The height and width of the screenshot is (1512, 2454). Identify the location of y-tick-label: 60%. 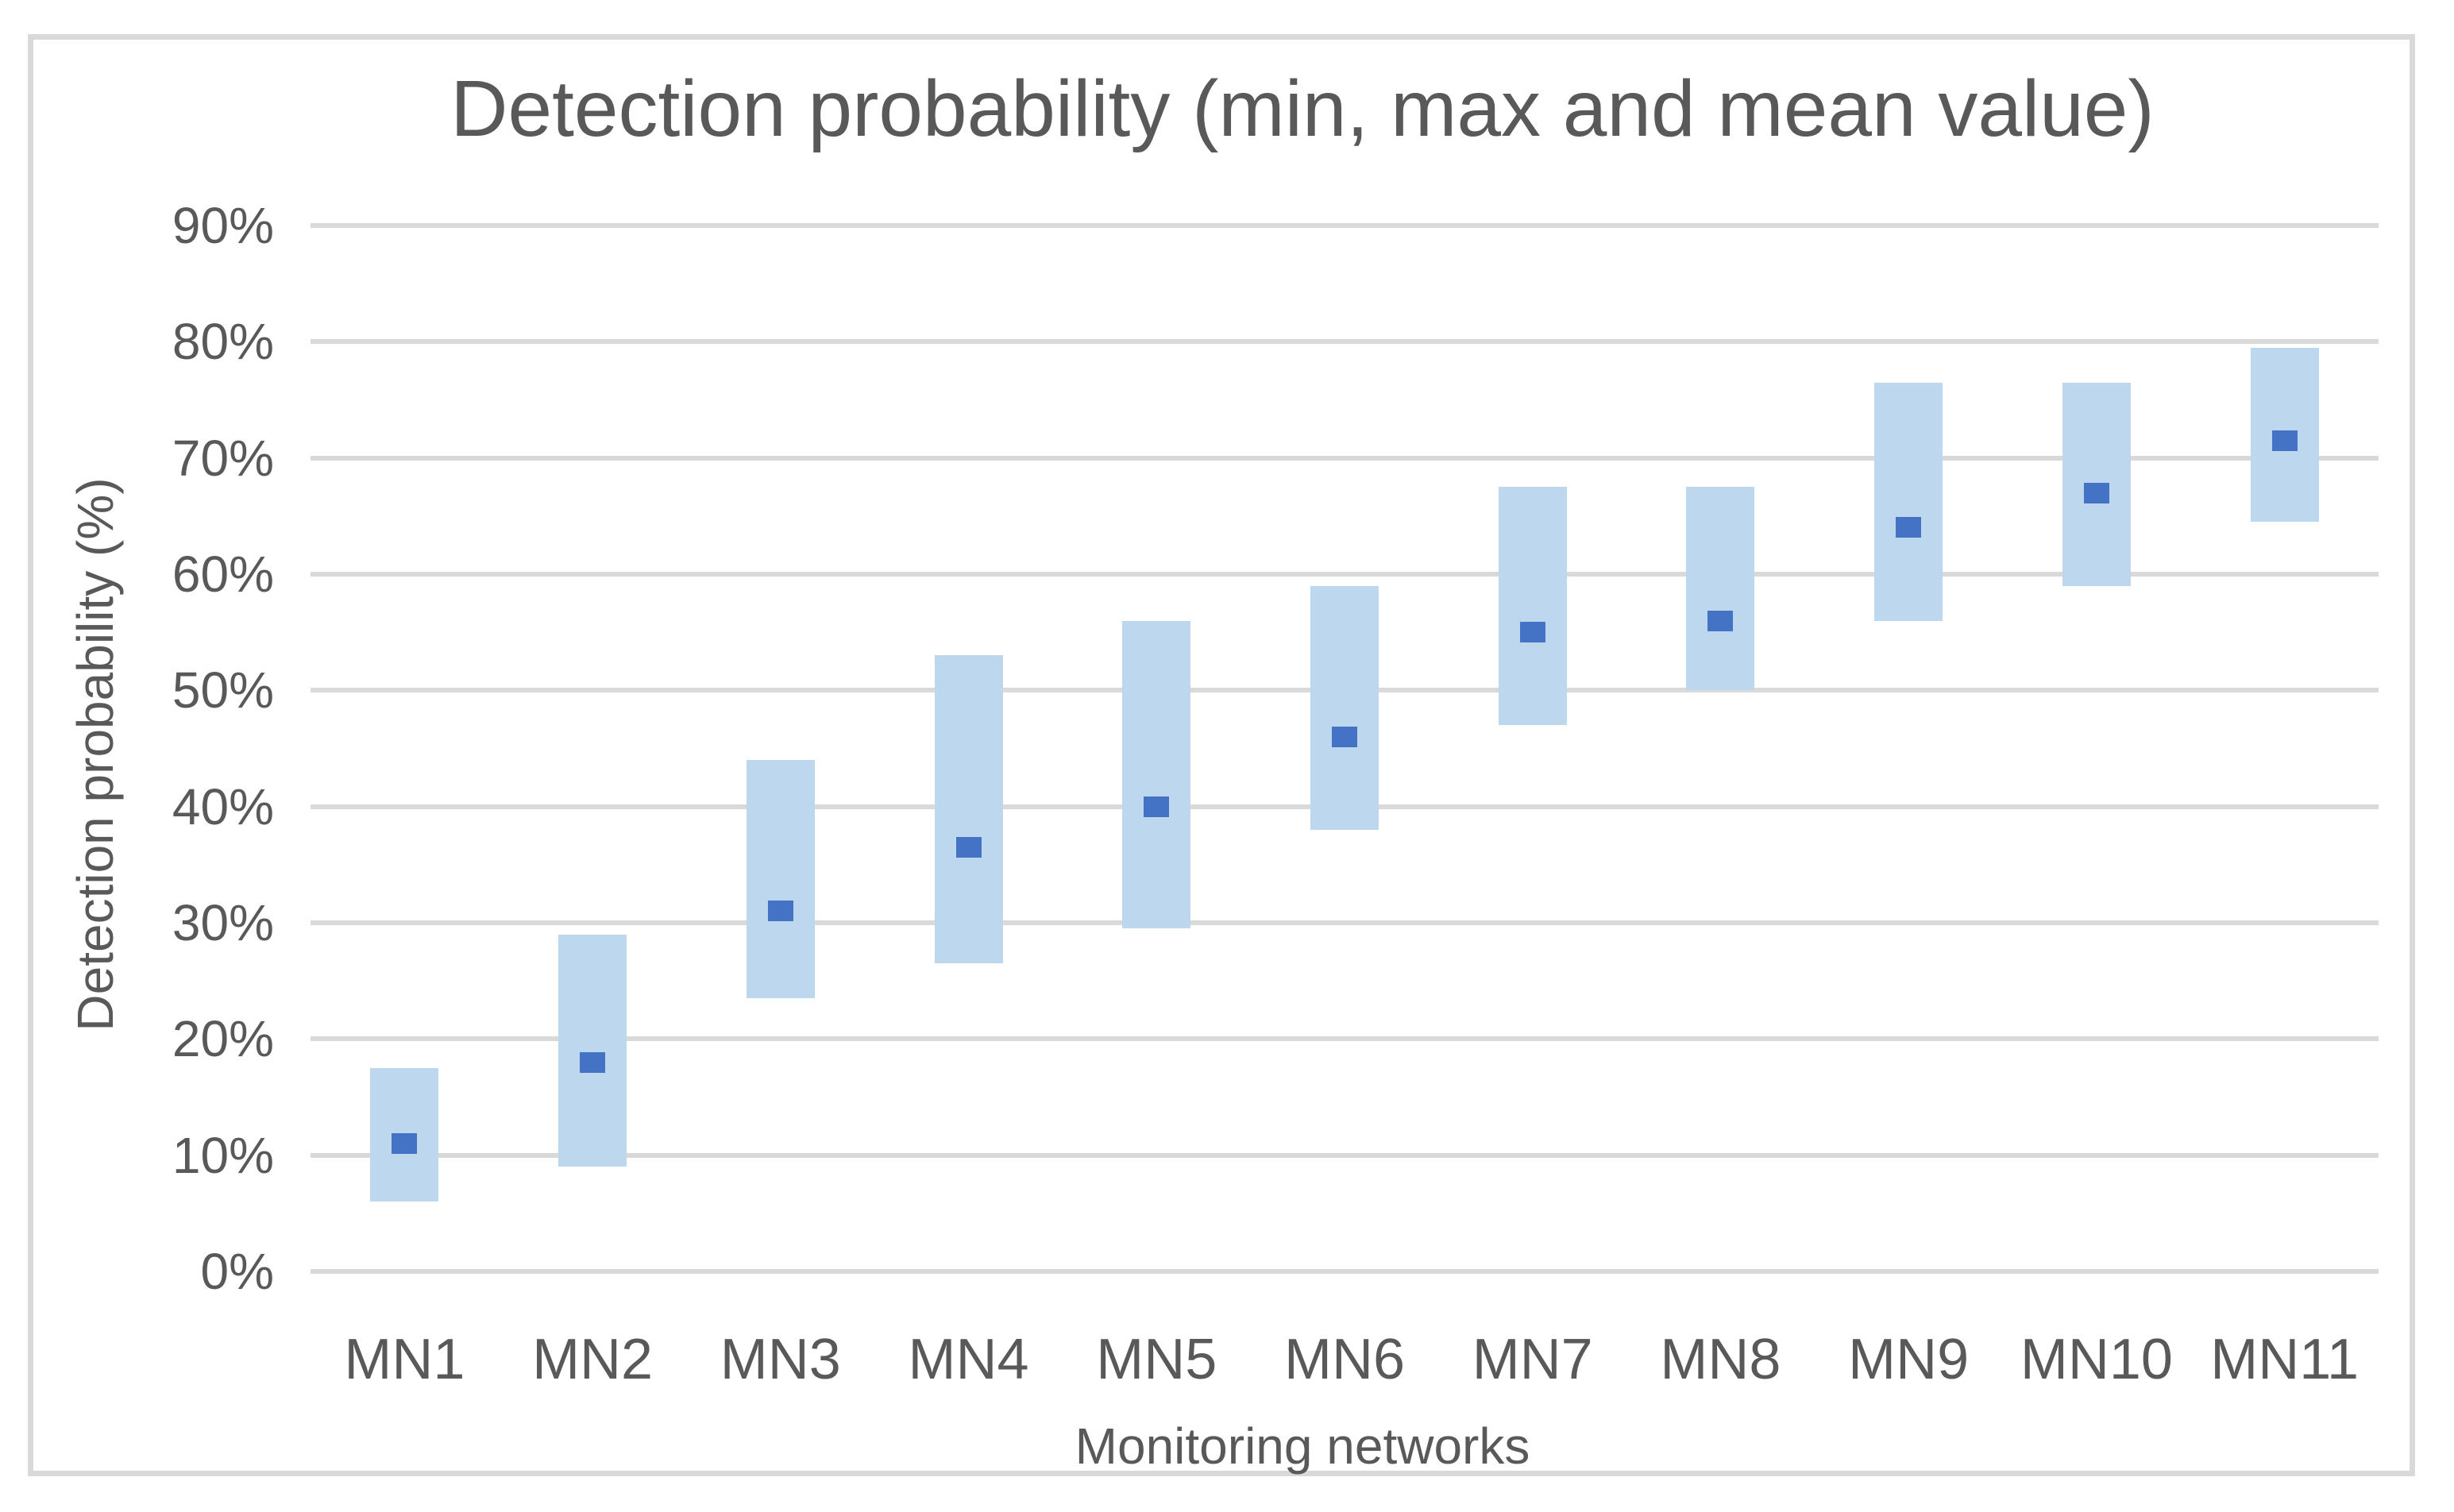
(223, 574).